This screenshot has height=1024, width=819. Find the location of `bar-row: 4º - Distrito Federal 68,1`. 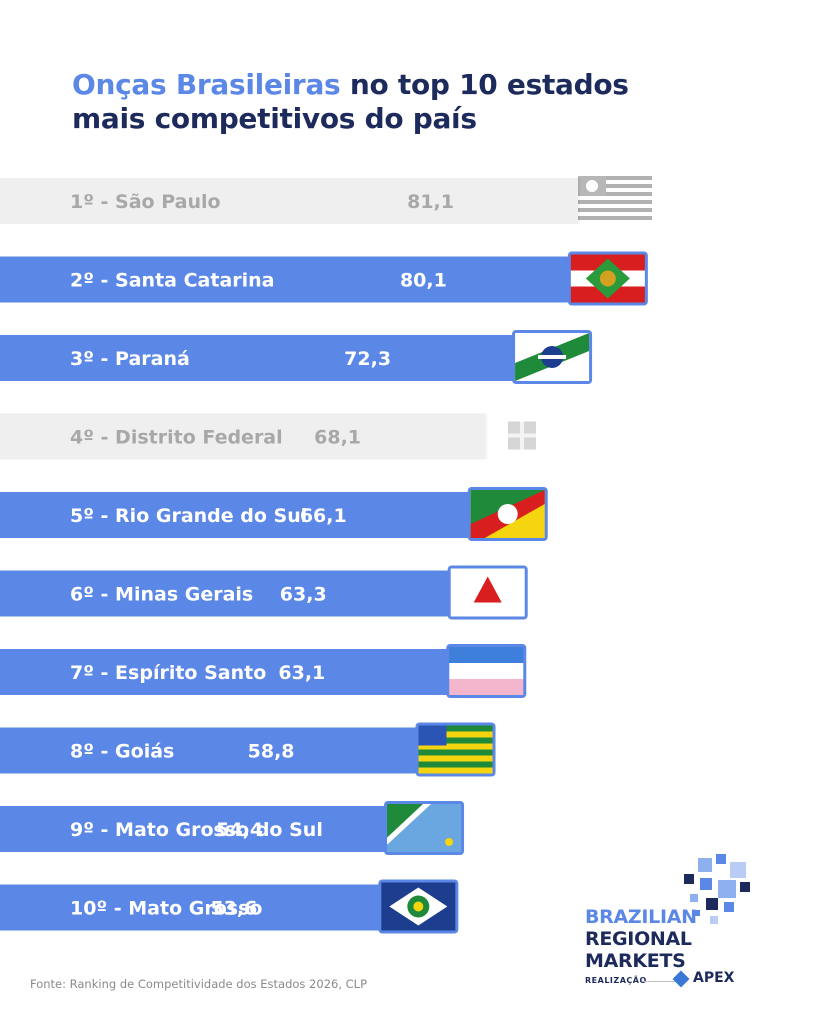

bar-row: 4º - Distrito Federal 68,1 is located at coordinates (280, 435).